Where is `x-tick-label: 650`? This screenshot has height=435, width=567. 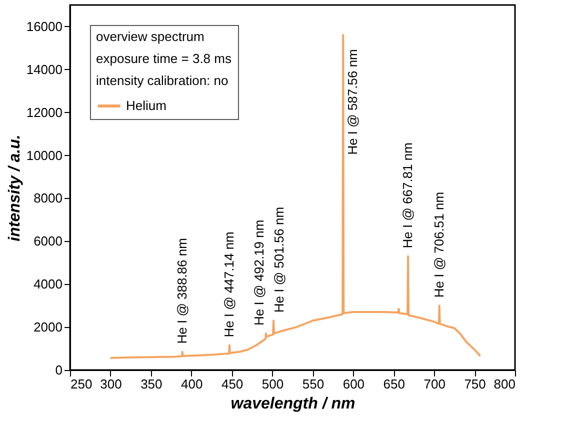
x-tick-label: 650 is located at coordinates (394, 384).